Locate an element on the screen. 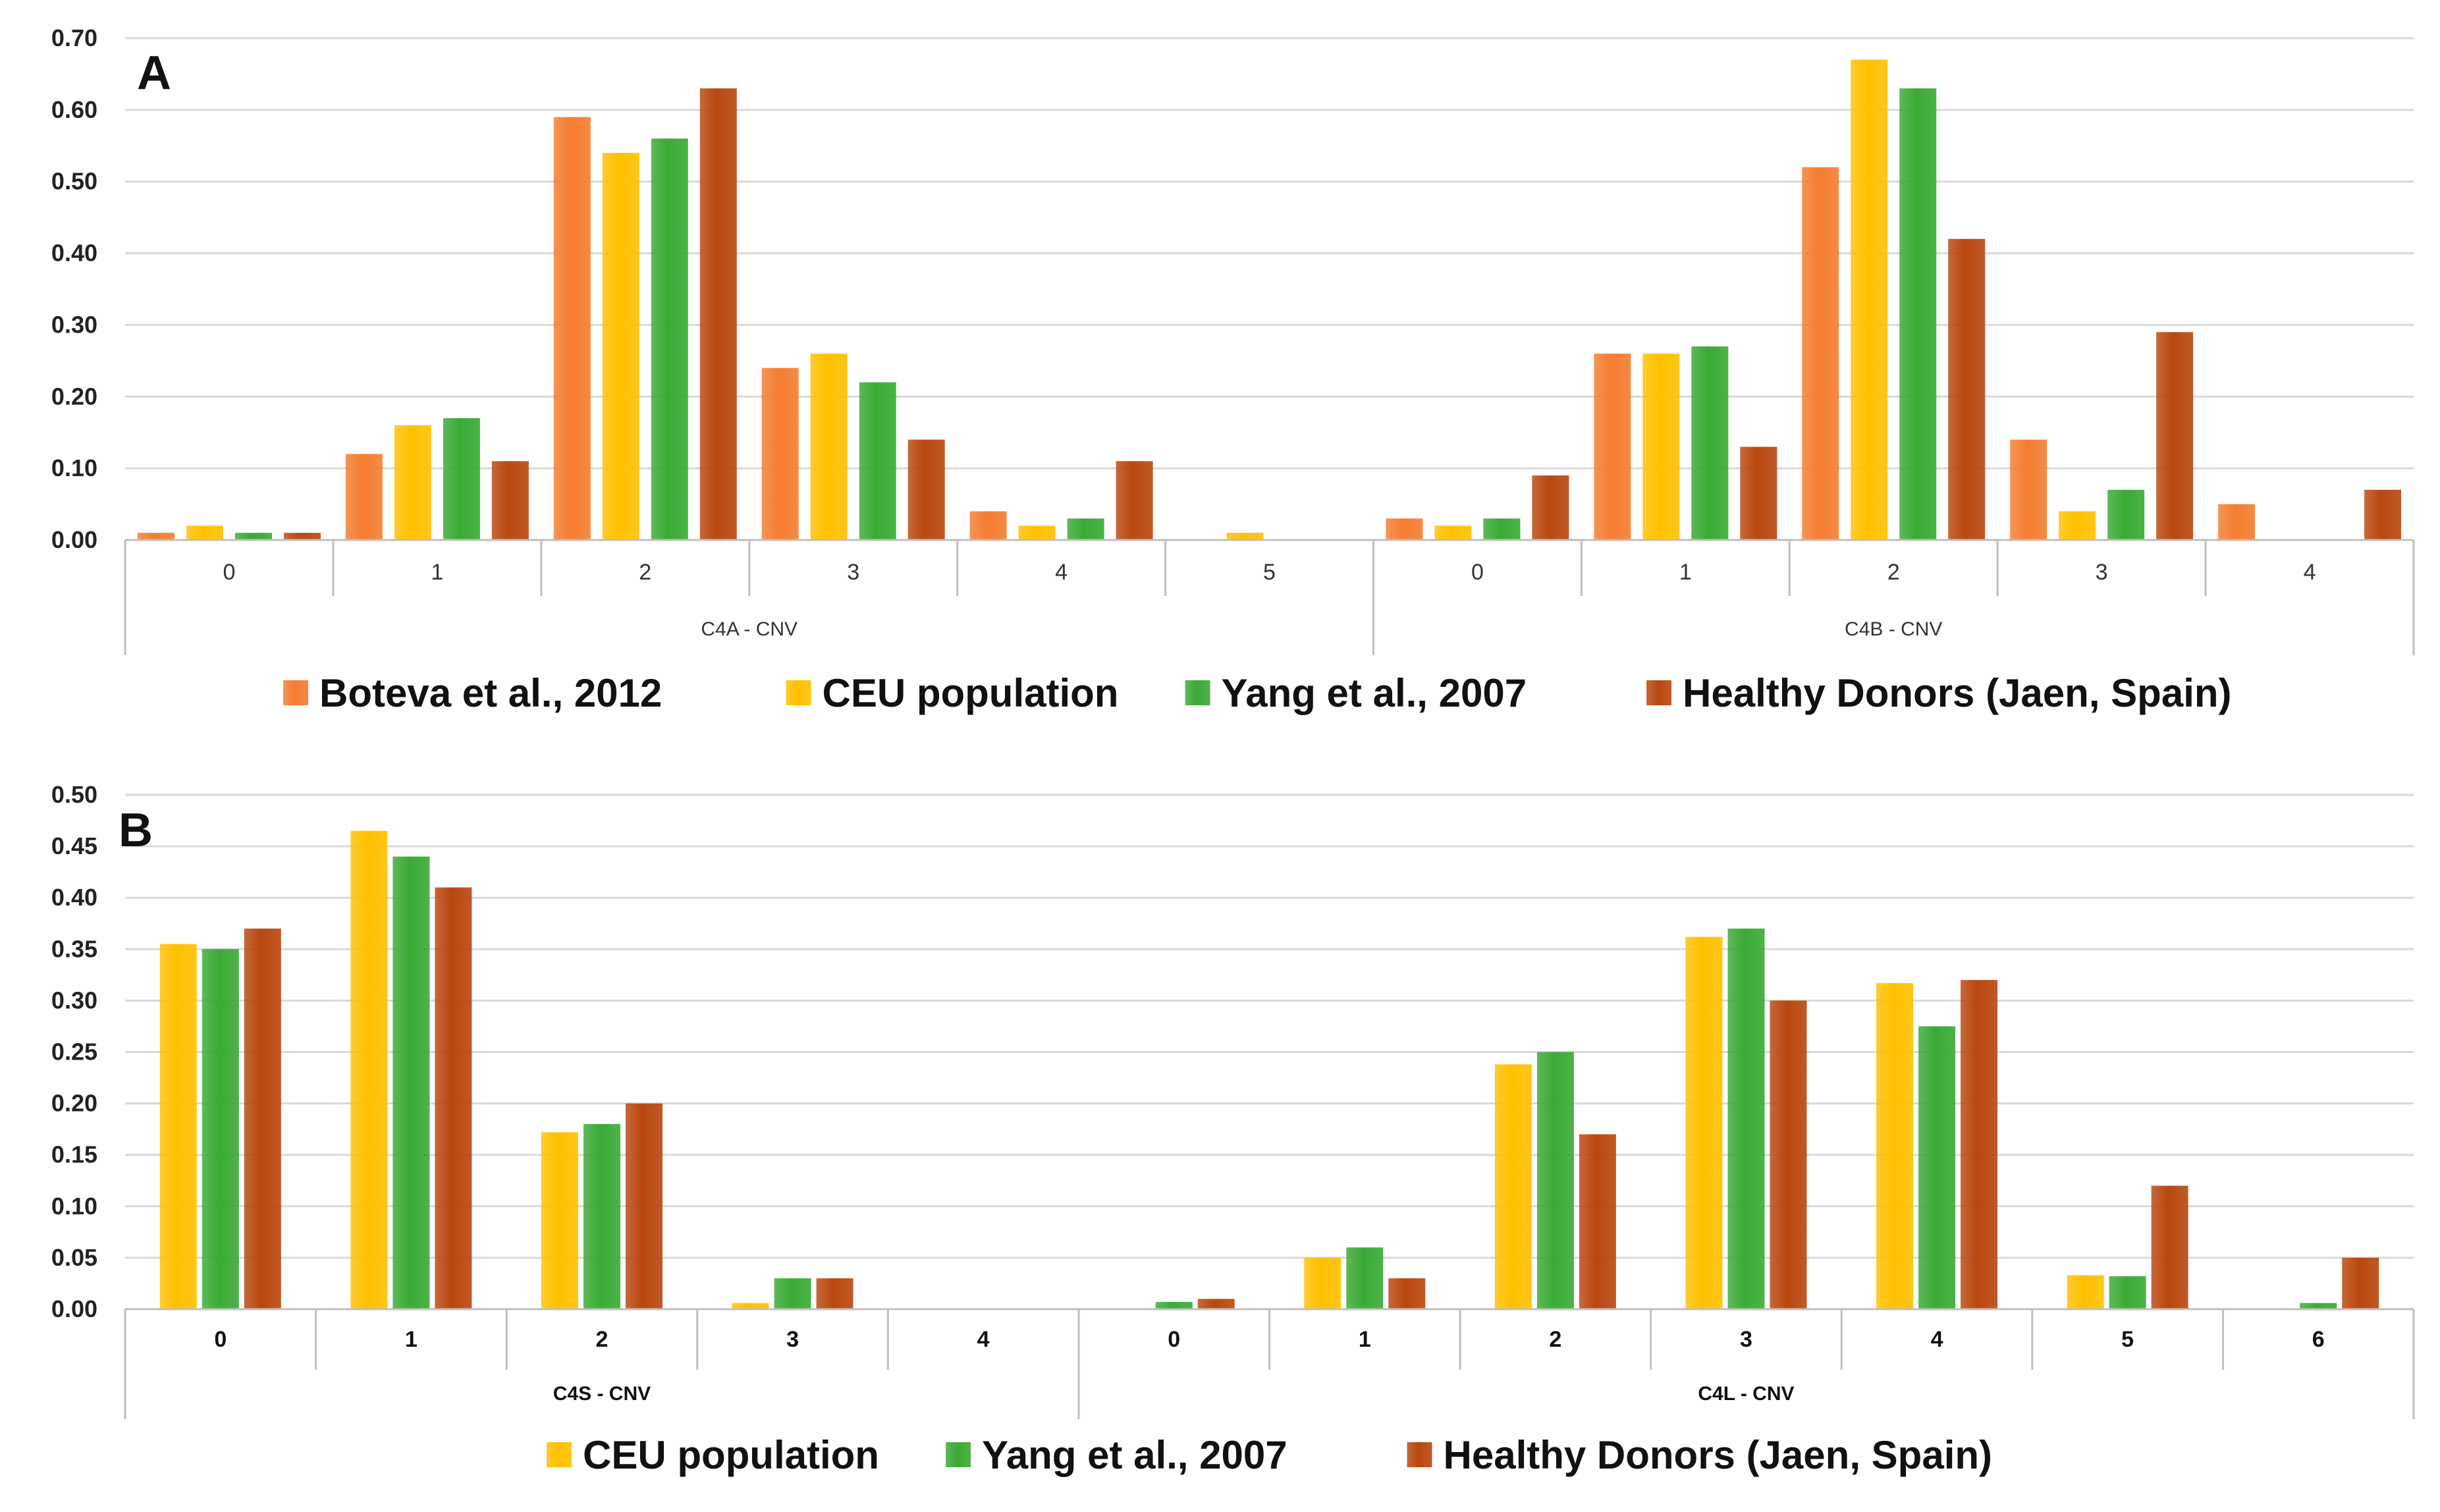 The height and width of the screenshot is (1512, 2440). x-tick-label: 5 is located at coordinates (2127, 1340).